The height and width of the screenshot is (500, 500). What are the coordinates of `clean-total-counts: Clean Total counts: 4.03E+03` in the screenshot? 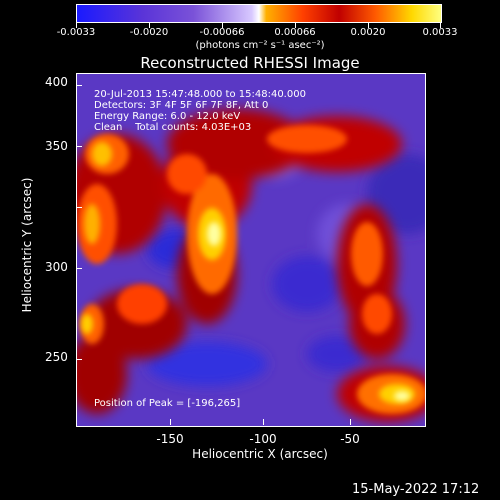 It's located at (173, 127).